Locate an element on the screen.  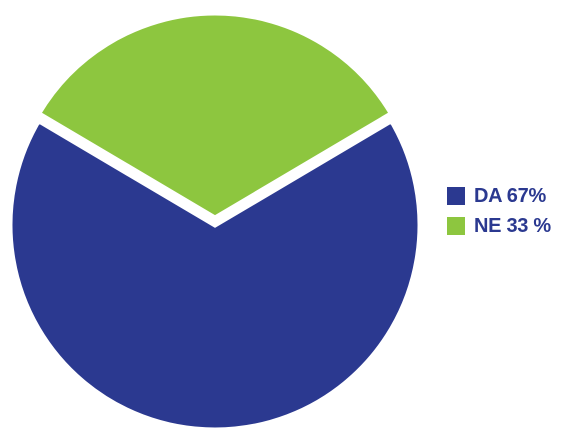
legend-swatch-ne is located at coordinates (456, 226).